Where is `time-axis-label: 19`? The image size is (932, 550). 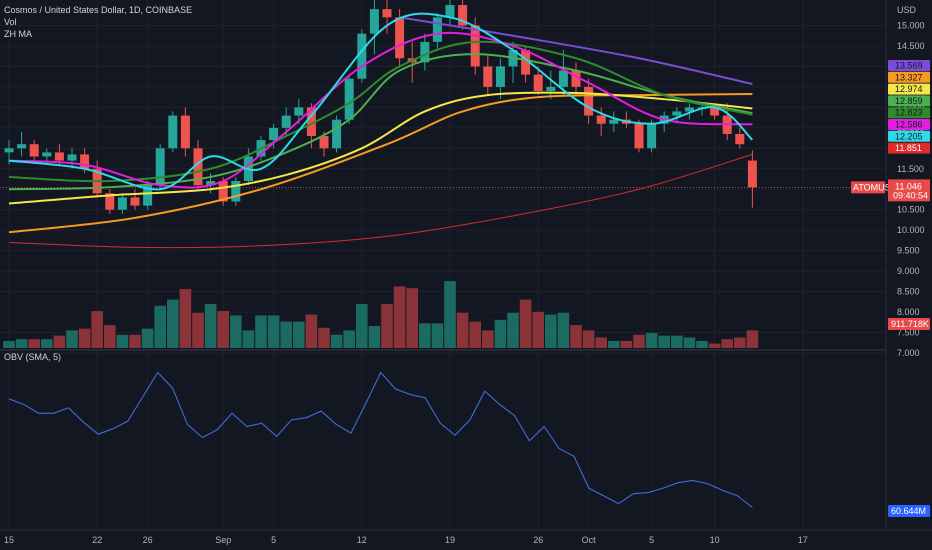 time-axis-label: 19 is located at coordinates (450, 540).